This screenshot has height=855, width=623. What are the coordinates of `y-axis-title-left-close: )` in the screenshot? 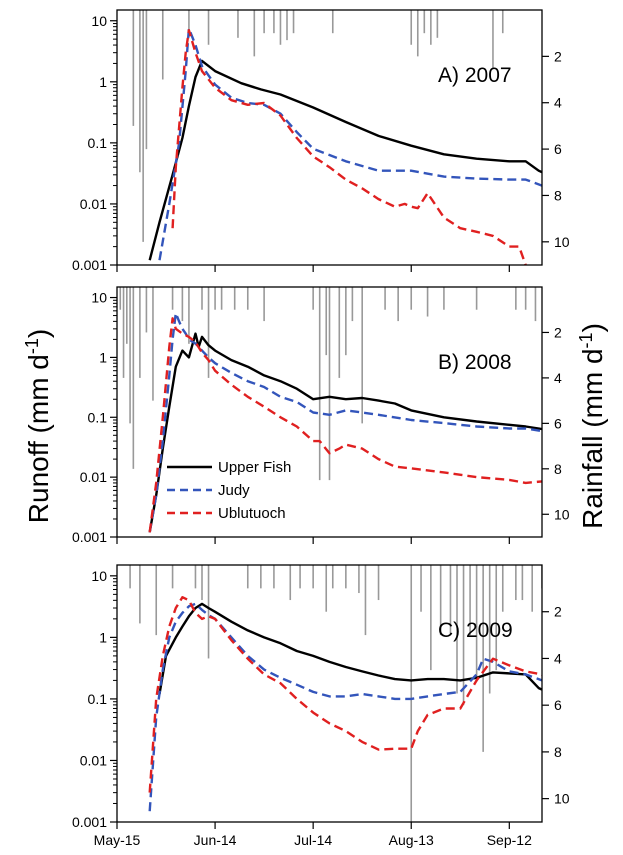 It's located at (38, 333).